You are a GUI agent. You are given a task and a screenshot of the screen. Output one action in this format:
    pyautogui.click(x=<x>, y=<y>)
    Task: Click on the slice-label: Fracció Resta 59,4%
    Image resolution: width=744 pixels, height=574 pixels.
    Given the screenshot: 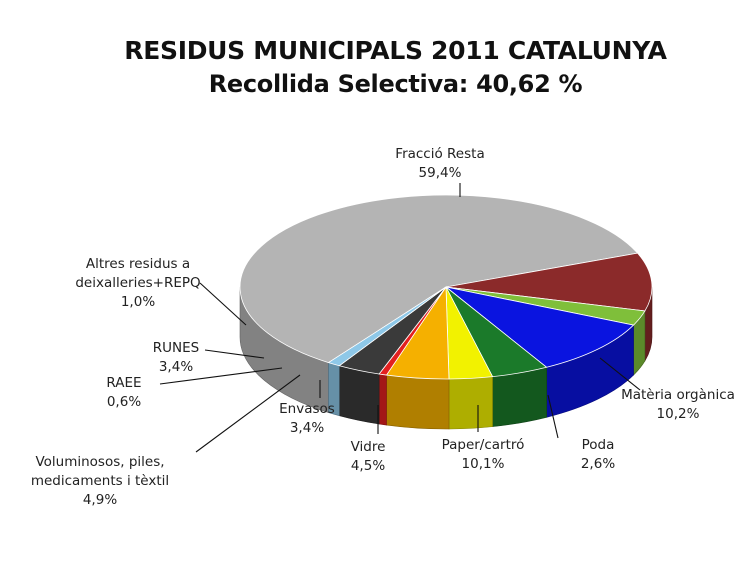 What is the action you would take?
    pyautogui.click(x=439, y=163)
    